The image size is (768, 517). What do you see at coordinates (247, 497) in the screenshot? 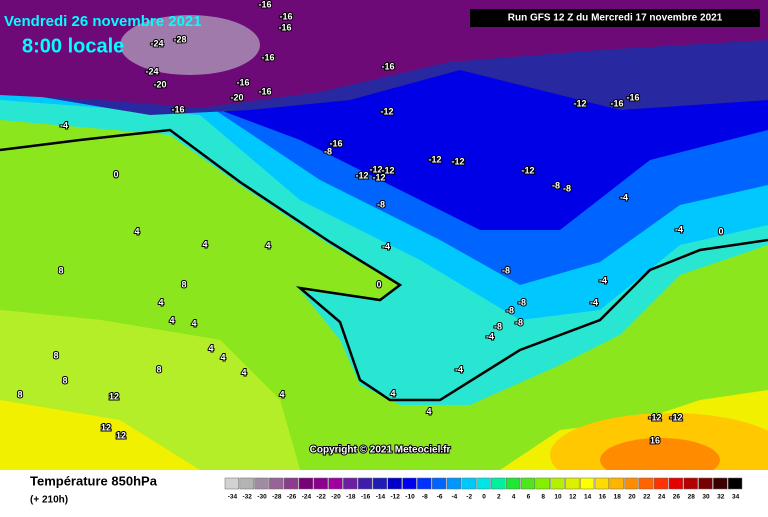
I see `colorbar-tick-label: -32` at bounding box center [247, 497].